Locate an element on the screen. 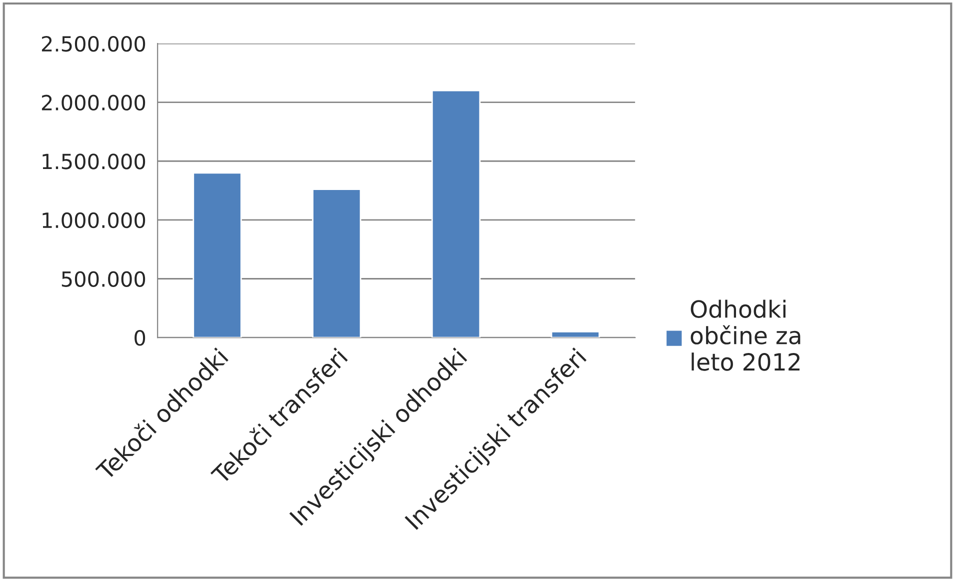 The height and width of the screenshot is (580, 955). y-tick-label: 2.000.000 is located at coordinates (94, 102).